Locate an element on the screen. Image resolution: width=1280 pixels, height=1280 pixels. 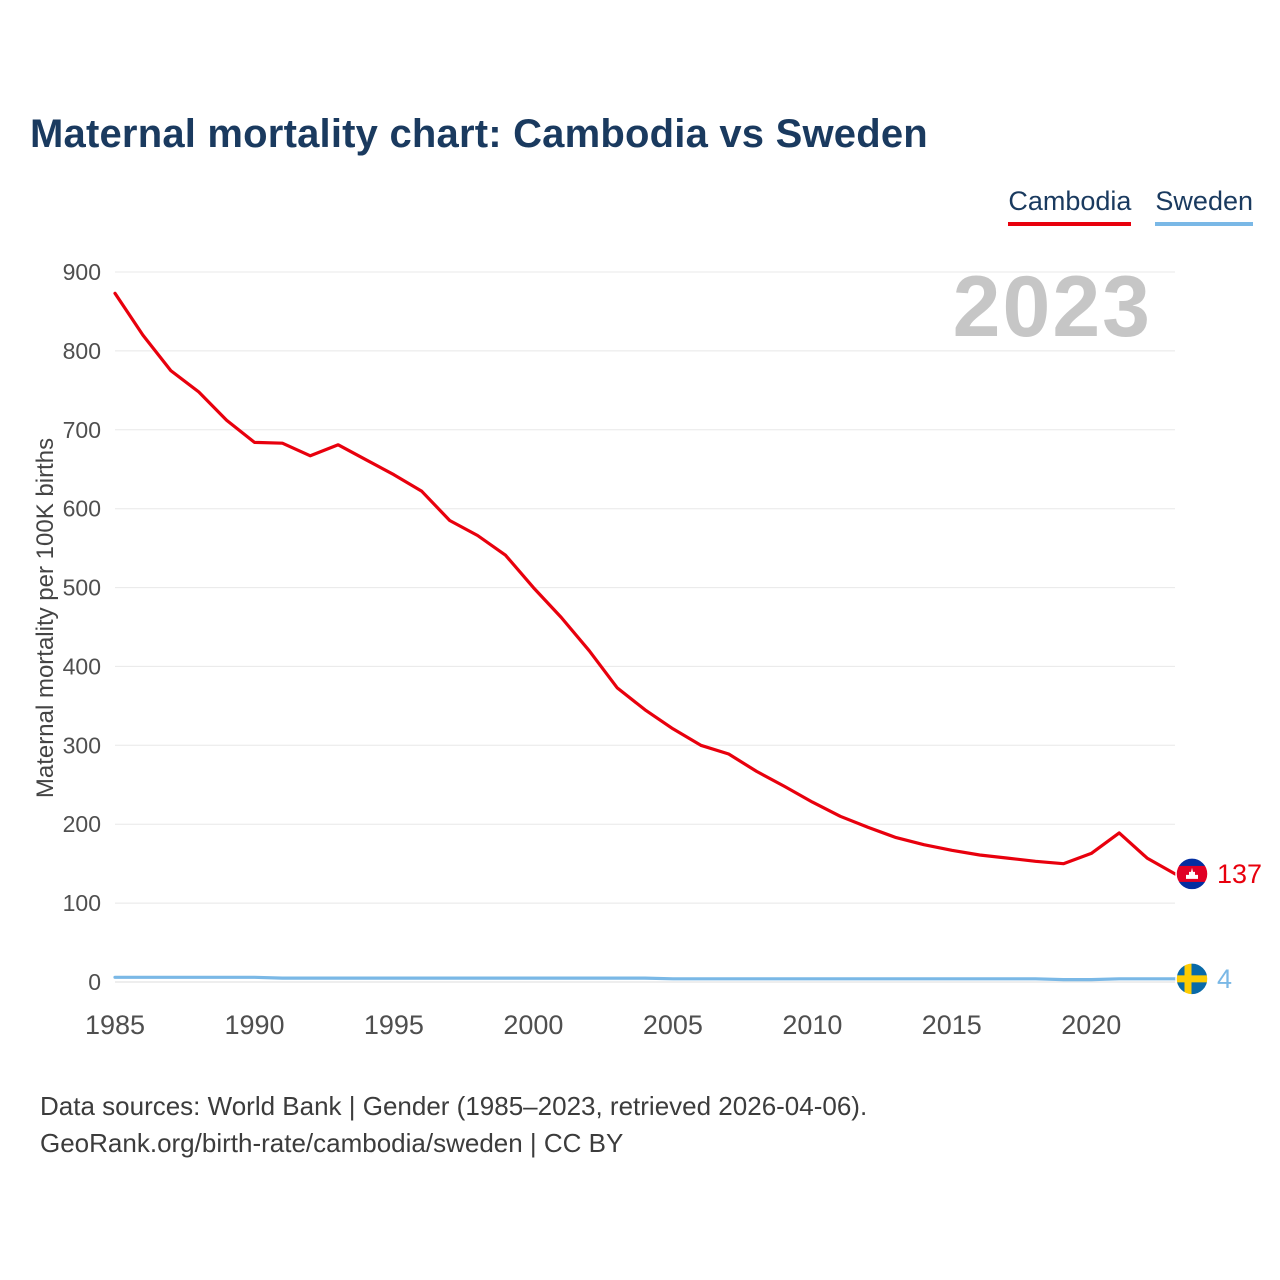
x-tick-label: 2000 is located at coordinates (533, 1025).